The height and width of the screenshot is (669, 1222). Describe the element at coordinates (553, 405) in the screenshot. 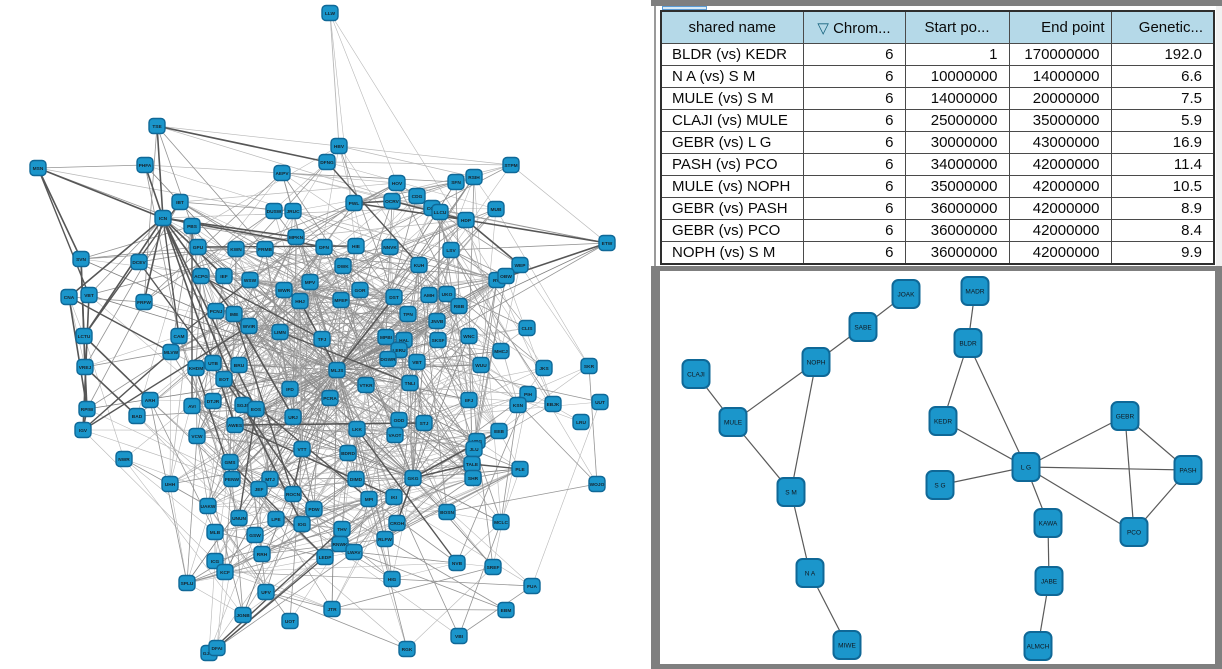

I see `svg-text: EBJK` at that location.